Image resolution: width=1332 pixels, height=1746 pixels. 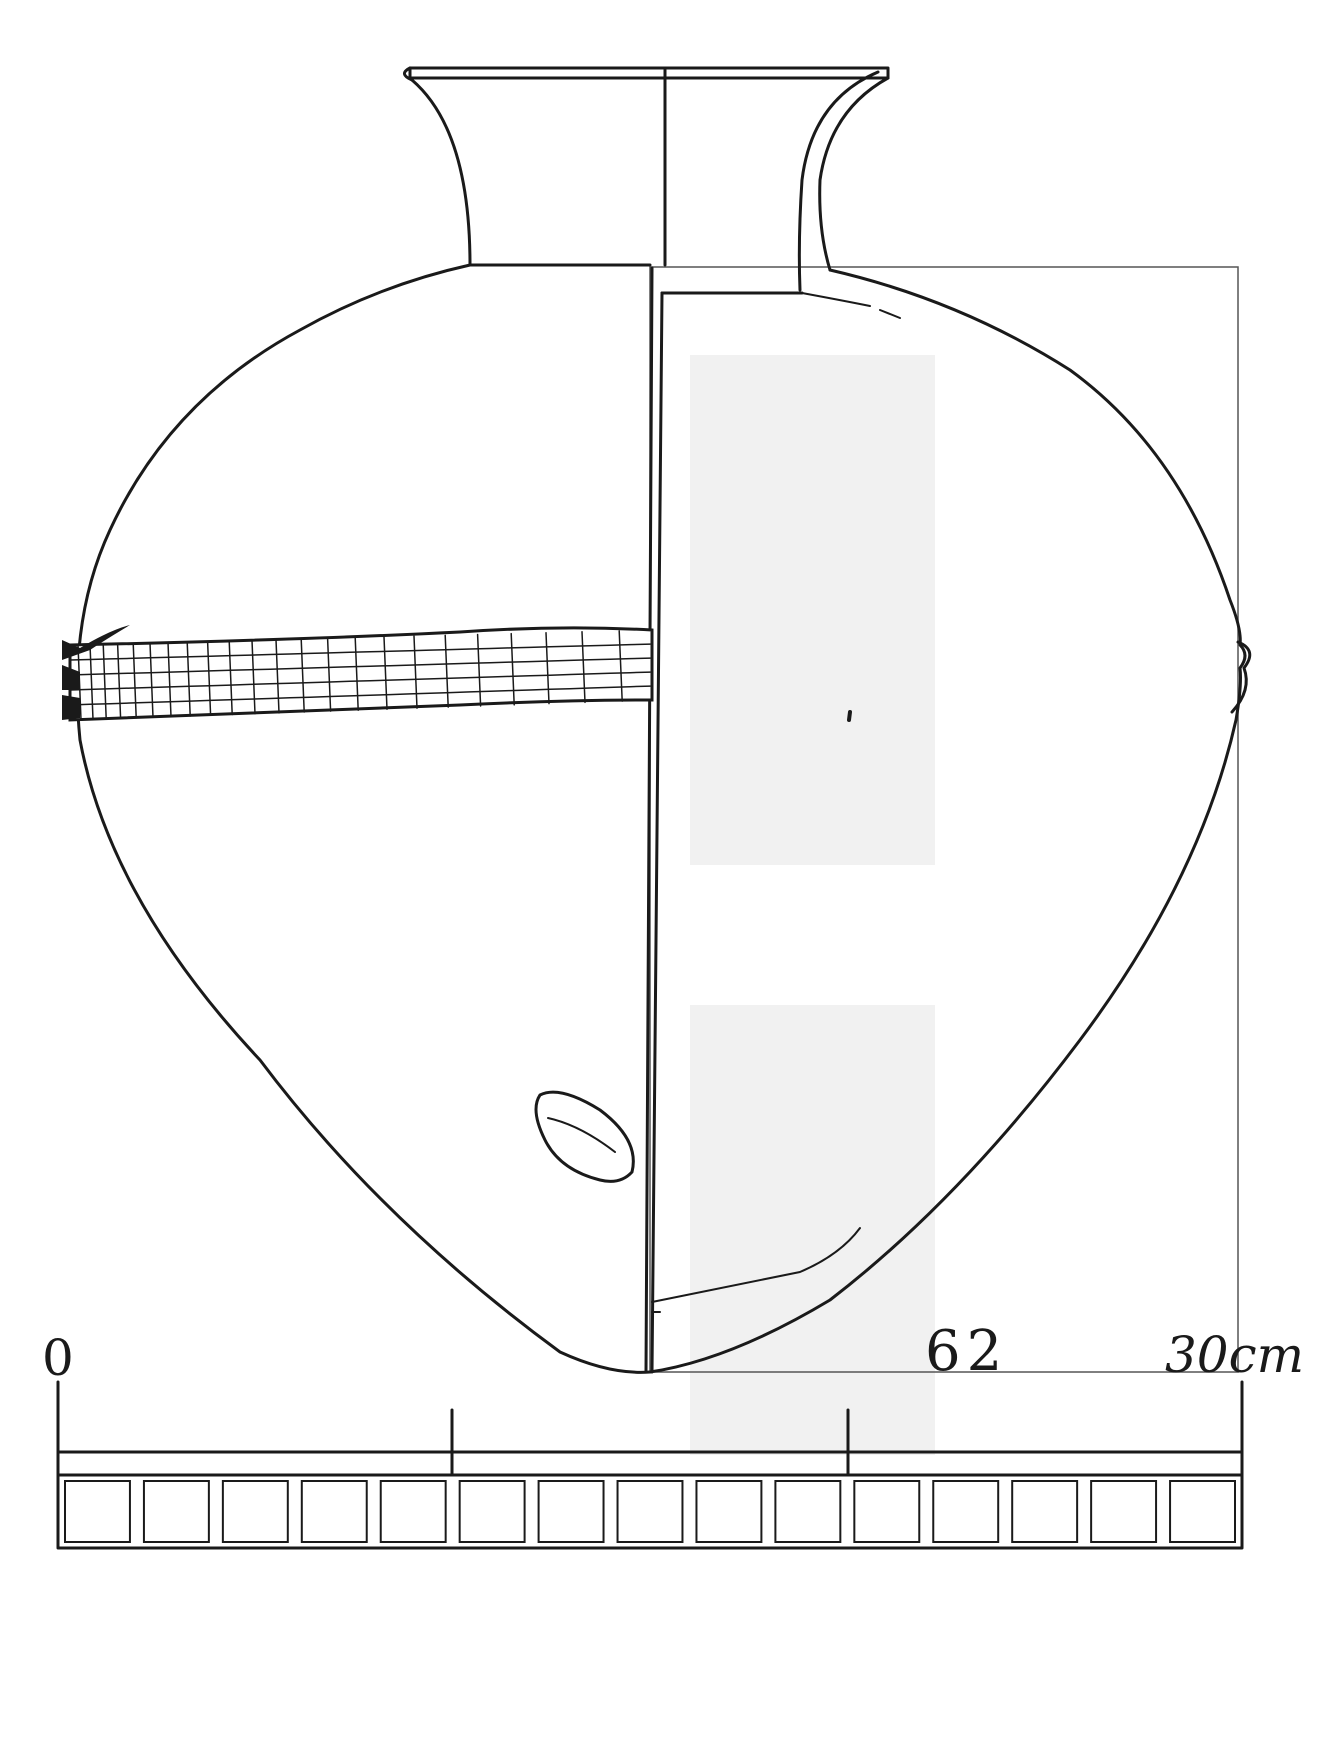 What do you see at coordinates (58, 1358) in the screenshot?
I see `scale-start-label: 0` at bounding box center [58, 1358].